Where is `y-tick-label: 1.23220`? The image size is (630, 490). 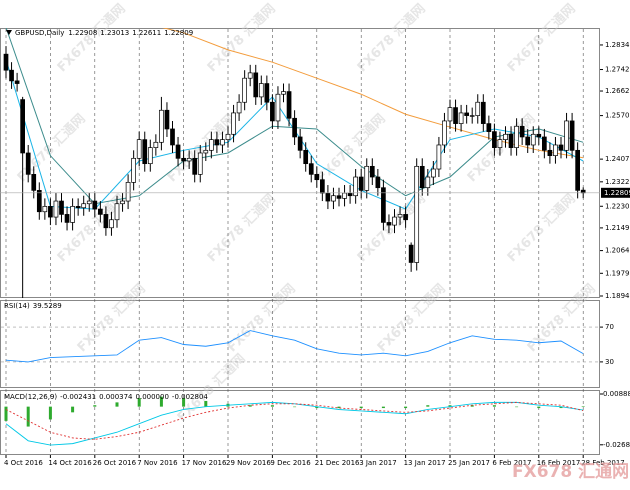 y-tick-label: 1.23220 is located at coordinates (617, 182).